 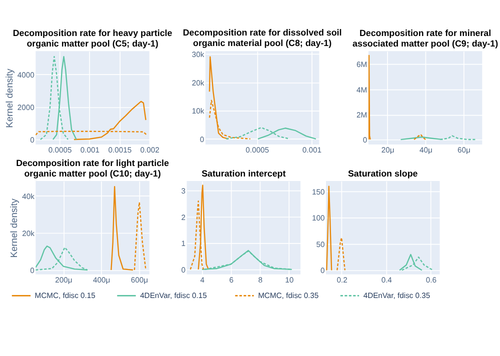 I want to click on y-tick-label: 2M, so click(x=362, y=115).